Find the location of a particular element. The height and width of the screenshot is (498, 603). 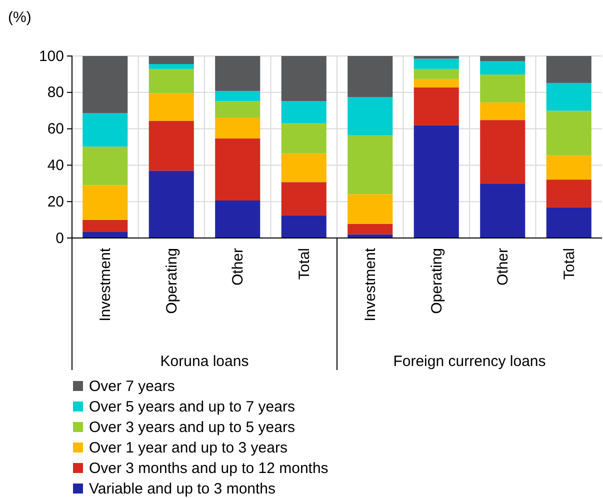

text: Foreign currency loans is located at coordinates (469, 361).